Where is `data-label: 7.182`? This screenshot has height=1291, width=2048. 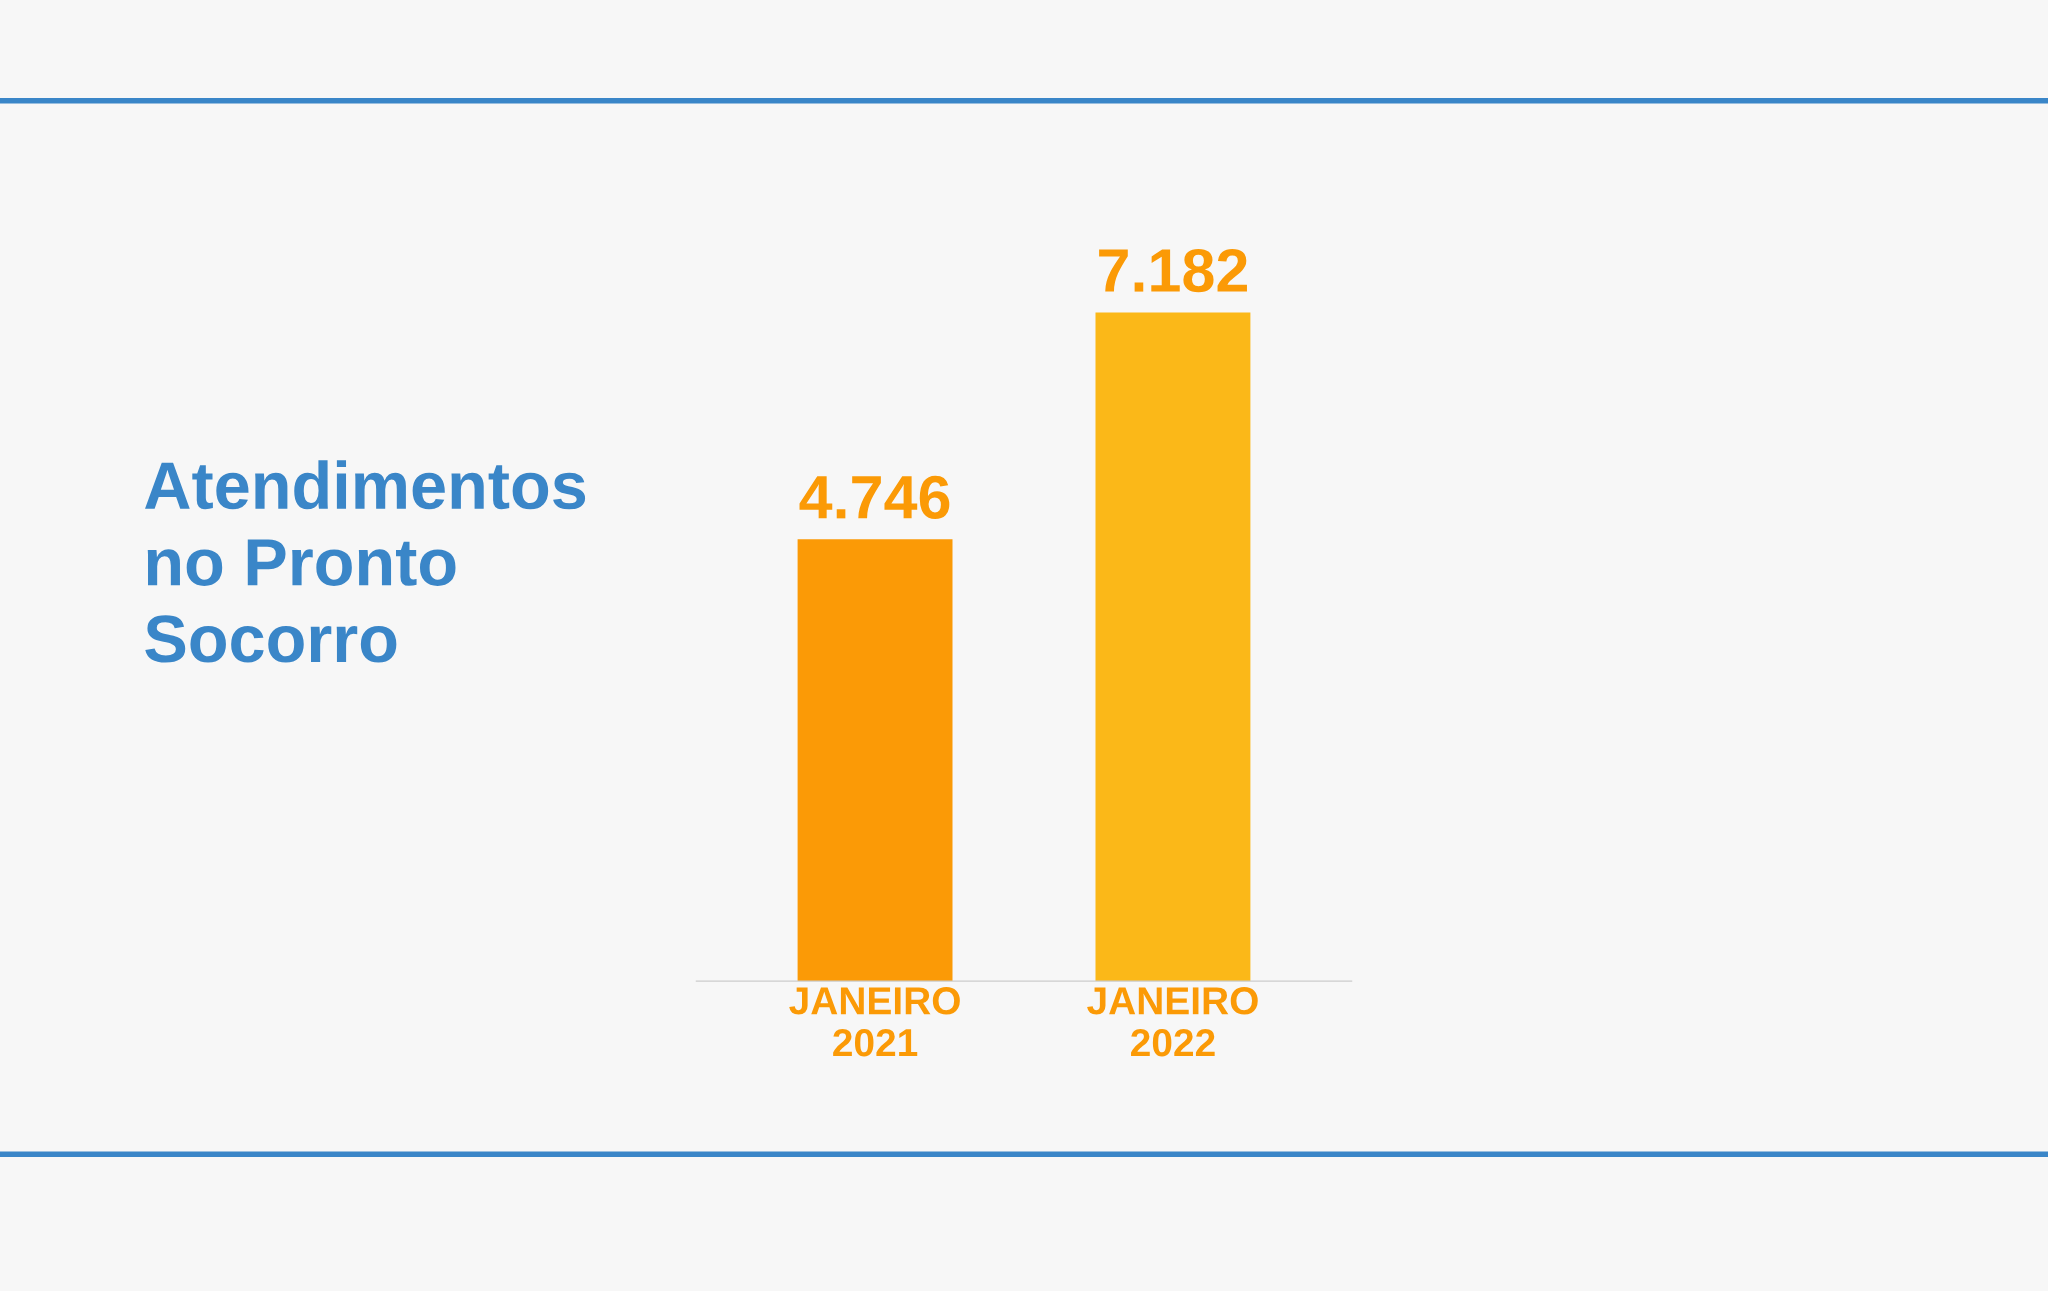
data-label: 7.182 is located at coordinates (1173, 270).